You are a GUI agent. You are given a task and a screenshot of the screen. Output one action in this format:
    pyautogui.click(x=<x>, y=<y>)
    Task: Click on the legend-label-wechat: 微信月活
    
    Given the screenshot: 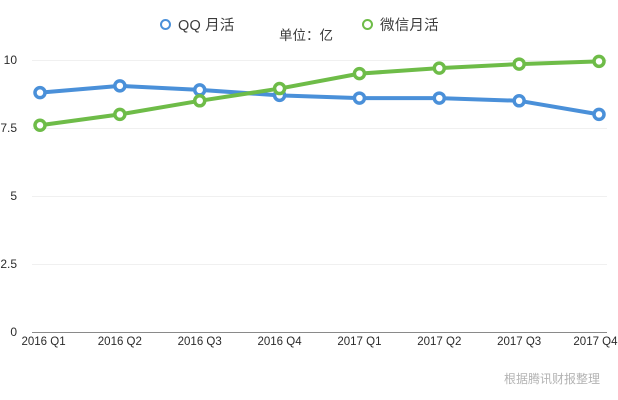 What is the action you would take?
    pyautogui.click(x=409, y=26)
    